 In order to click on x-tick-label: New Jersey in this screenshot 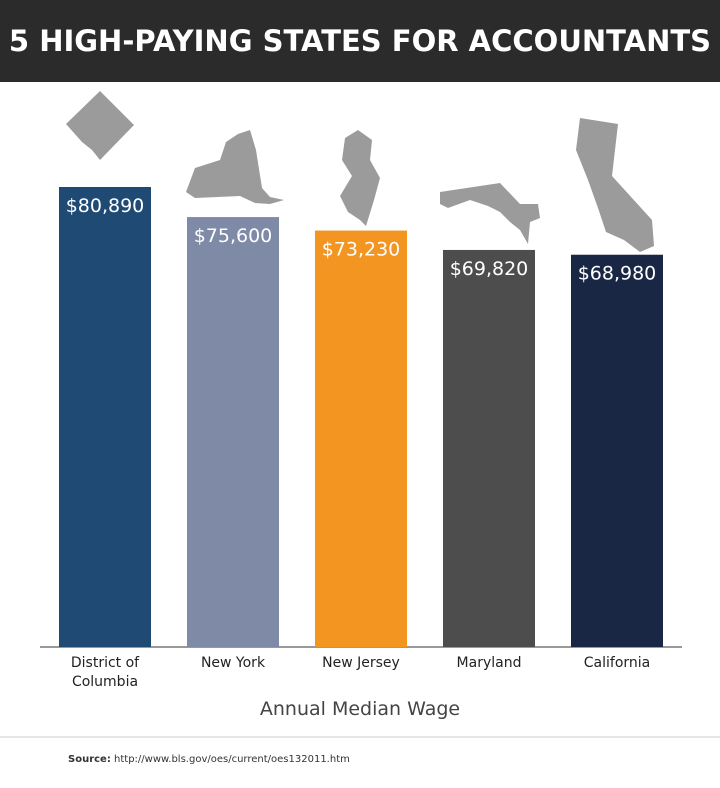, I will do `click(361, 663)`.